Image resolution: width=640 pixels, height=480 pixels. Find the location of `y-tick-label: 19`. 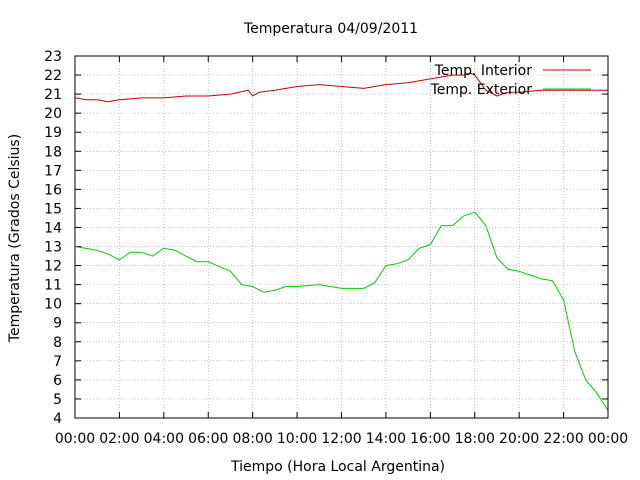

y-tick-label: 19 is located at coordinates (53, 133).